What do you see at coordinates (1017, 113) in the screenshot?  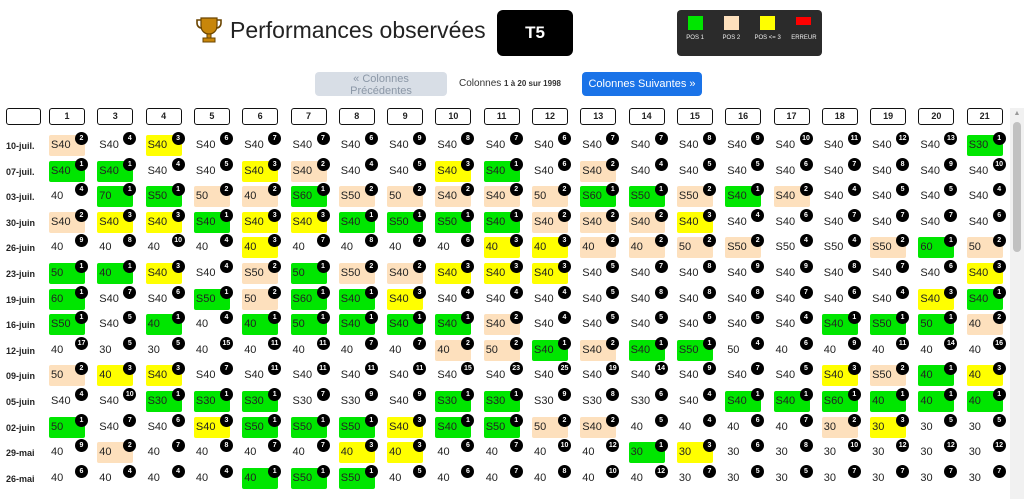 I see `scroll-up-icon: ▲` at bounding box center [1017, 113].